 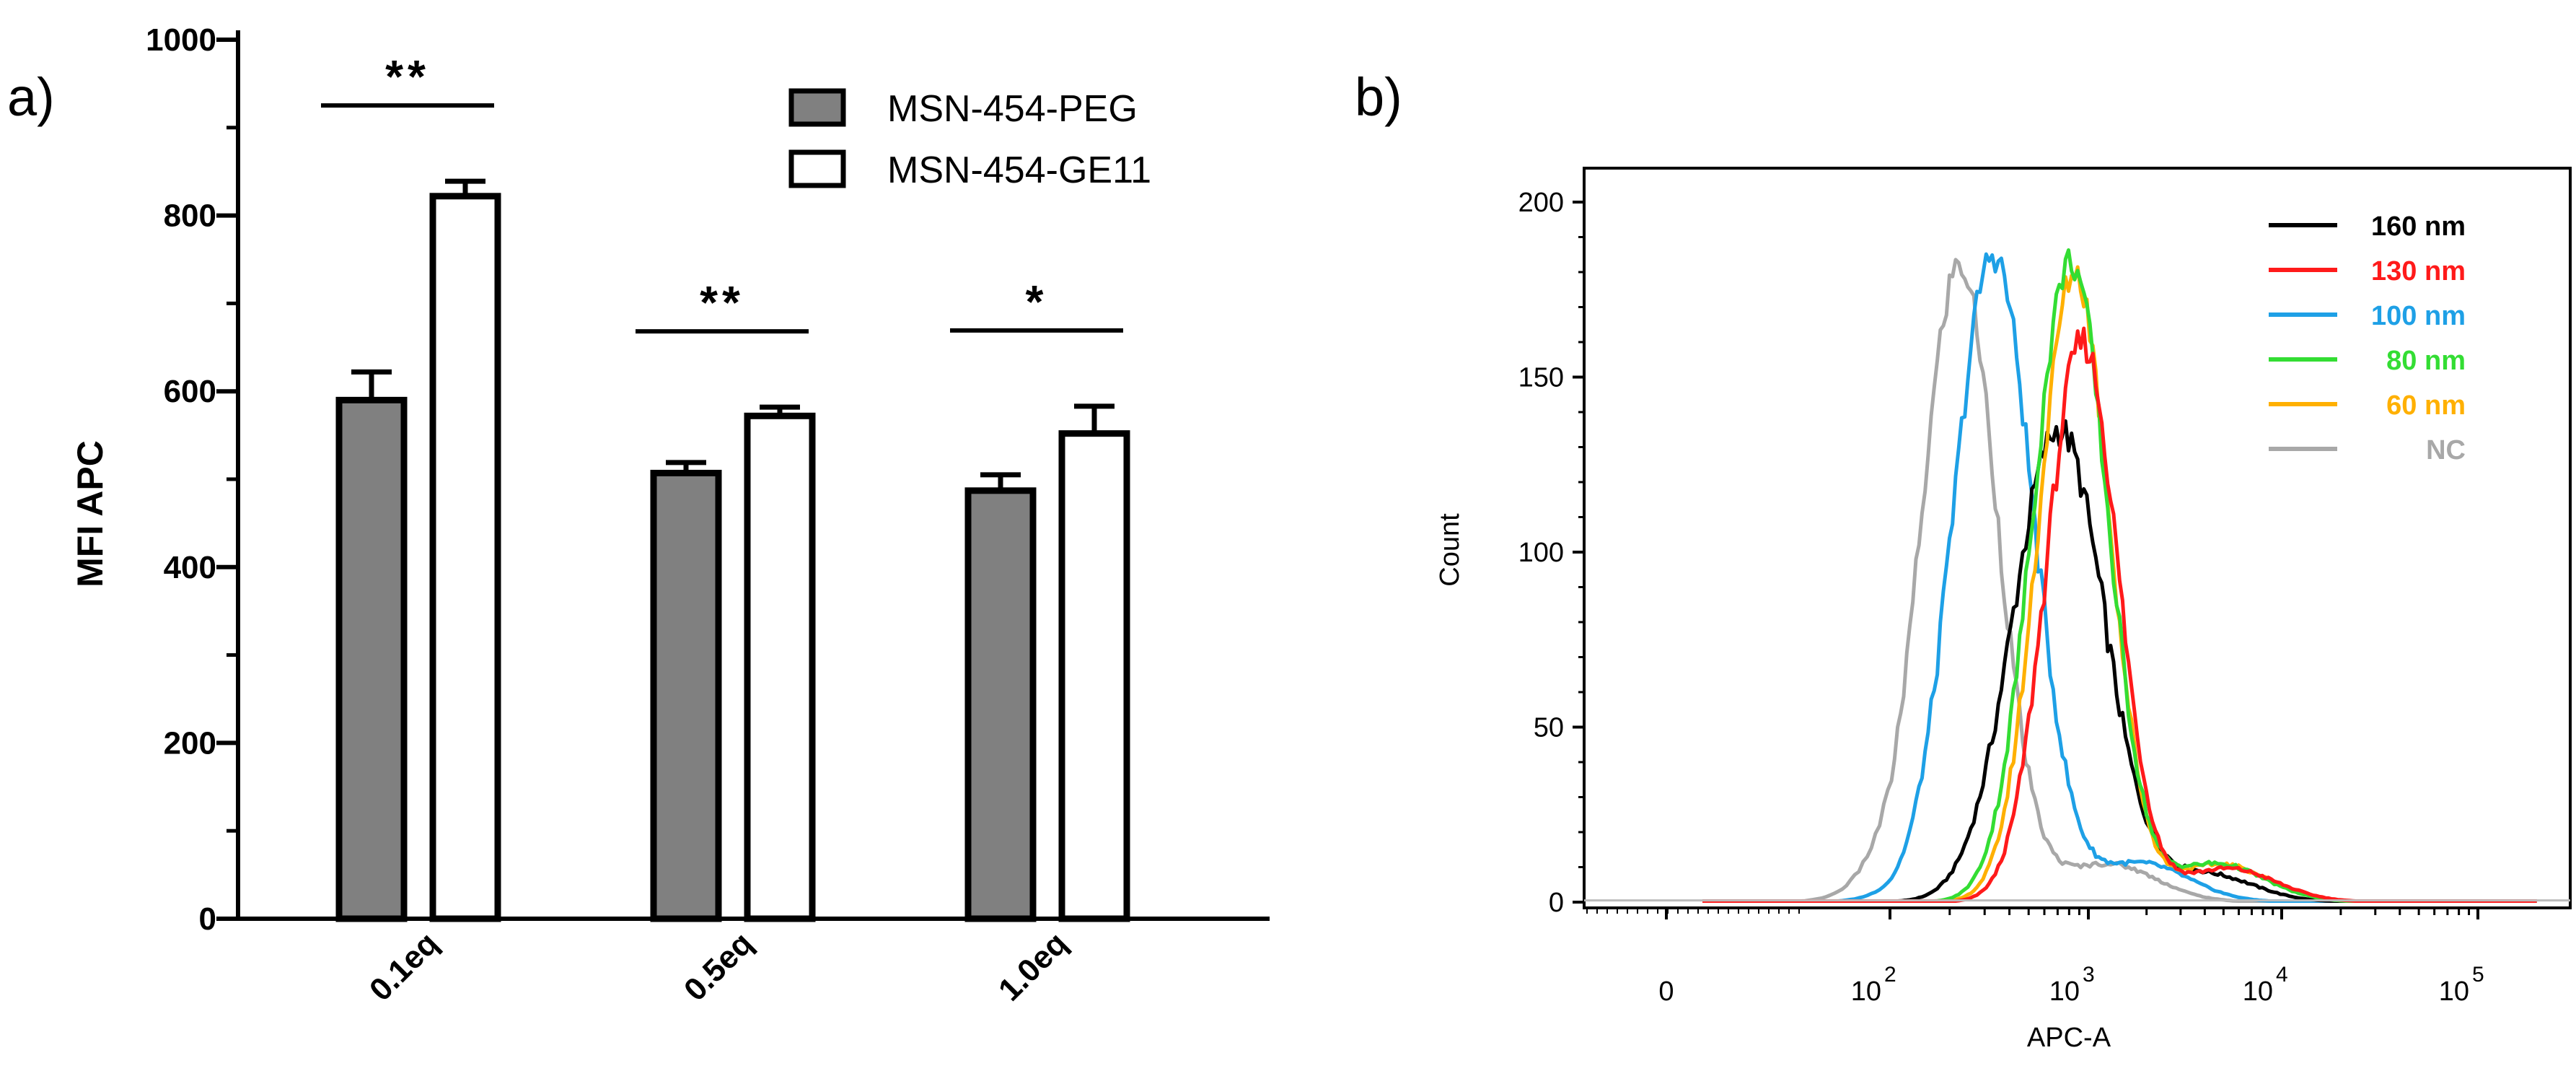 I want to click on category-label: 1.0eq, so click(x=1033, y=966).